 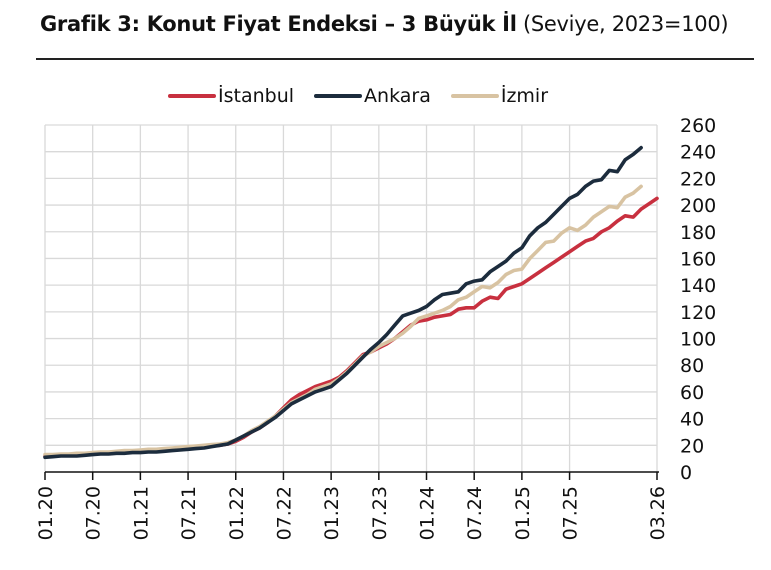 What do you see at coordinates (692, 366) in the screenshot?
I see `y-tick-label: 80` at bounding box center [692, 366].